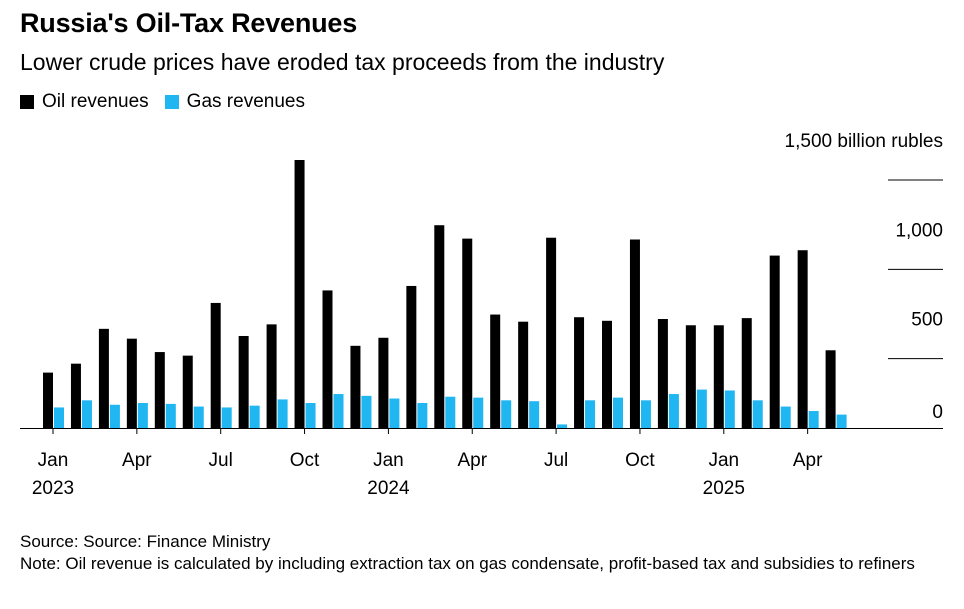  Describe the element at coordinates (245, 101) in the screenshot. I see `legend-label-gas: Gas revenues` at that location.